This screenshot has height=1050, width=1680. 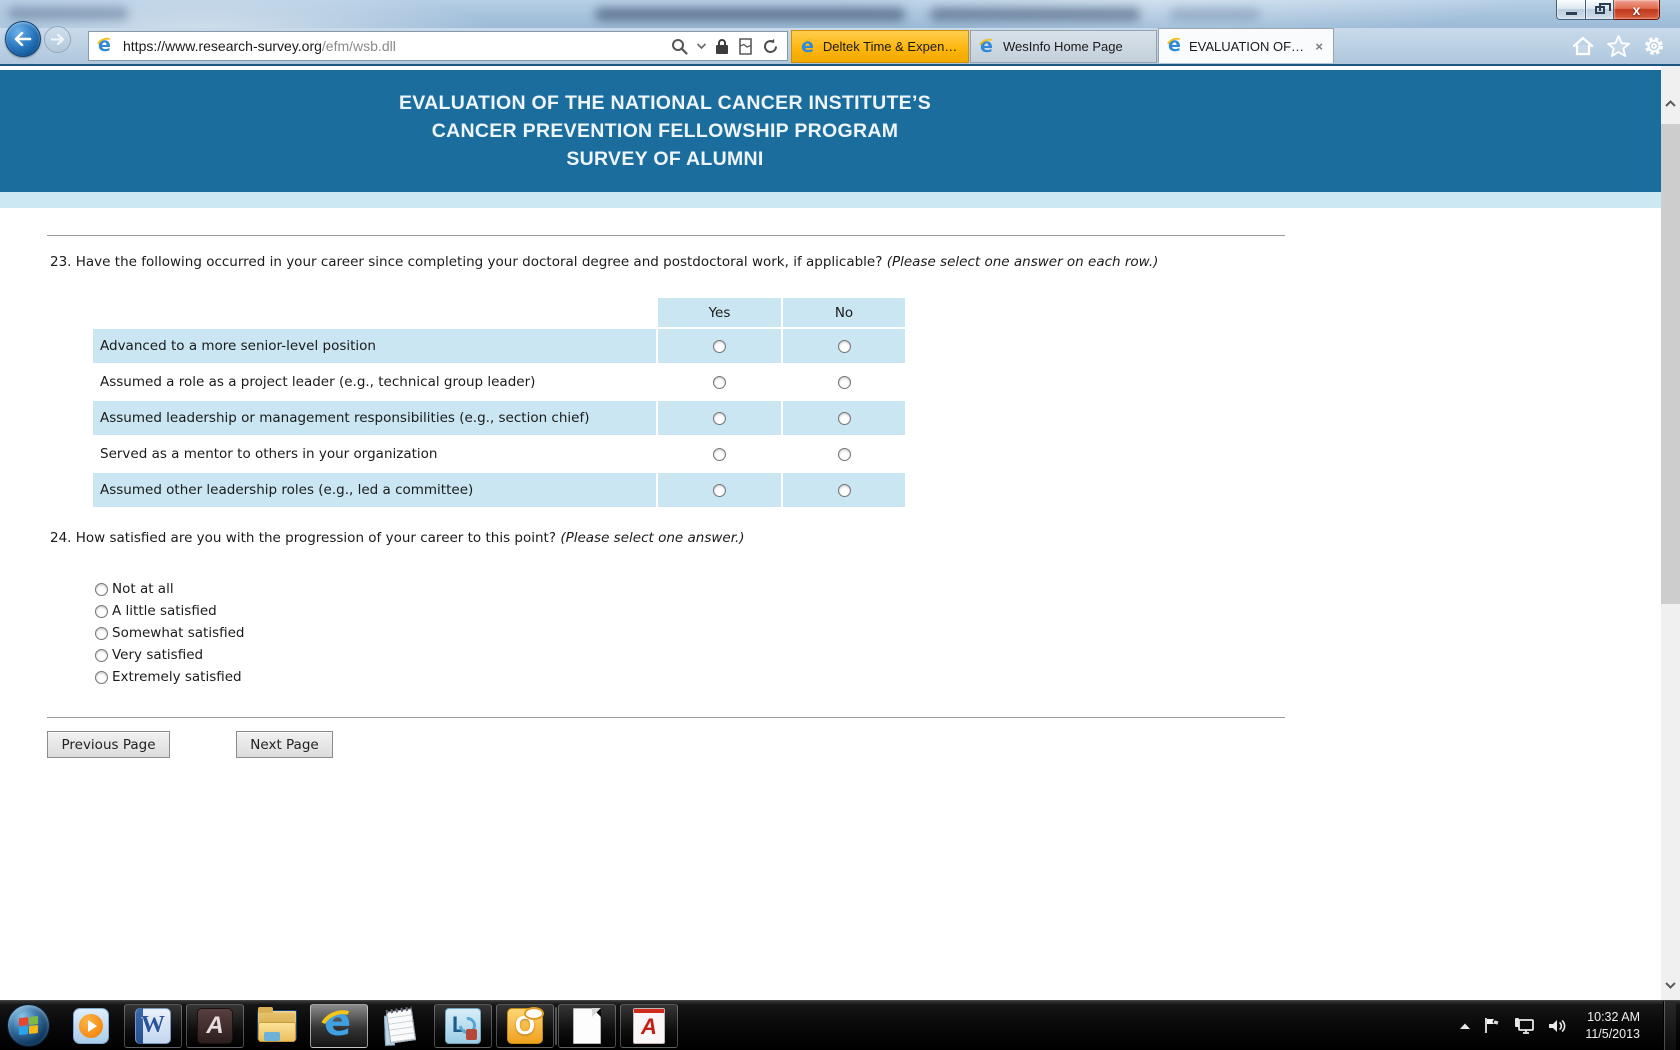 I want to click on q23-row4-yes-radio, so click(x=719, y=454).